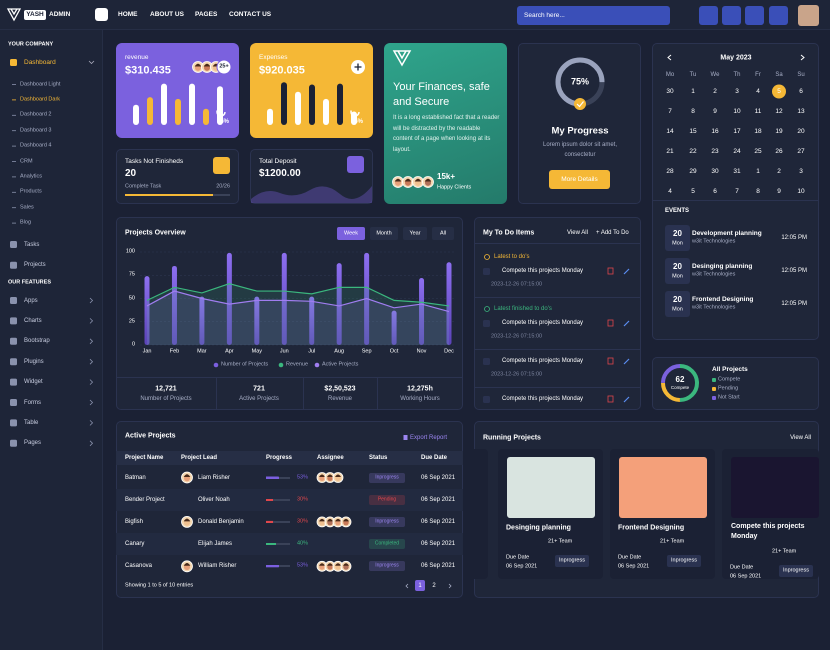  What do you see at coordinates (434, 585) in the screenshot?
I see `page-link: 2` at bounding box center [434, 585].